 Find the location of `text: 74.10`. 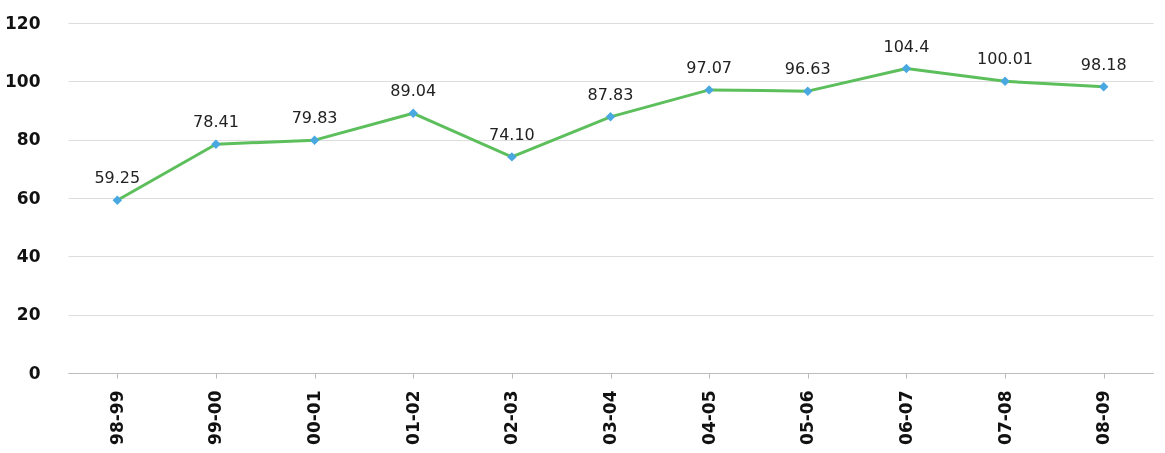

text: 74.10 is located at coordinates (511, 134).